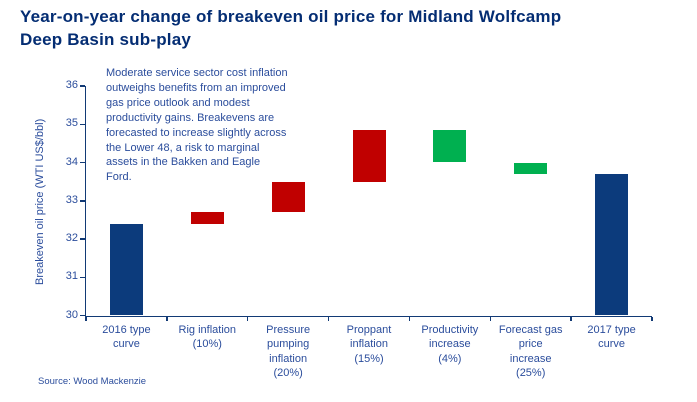 This screenshot has width=697, height=402. I want to click on x-category-label: 2016 type curve, so click(126, 337).